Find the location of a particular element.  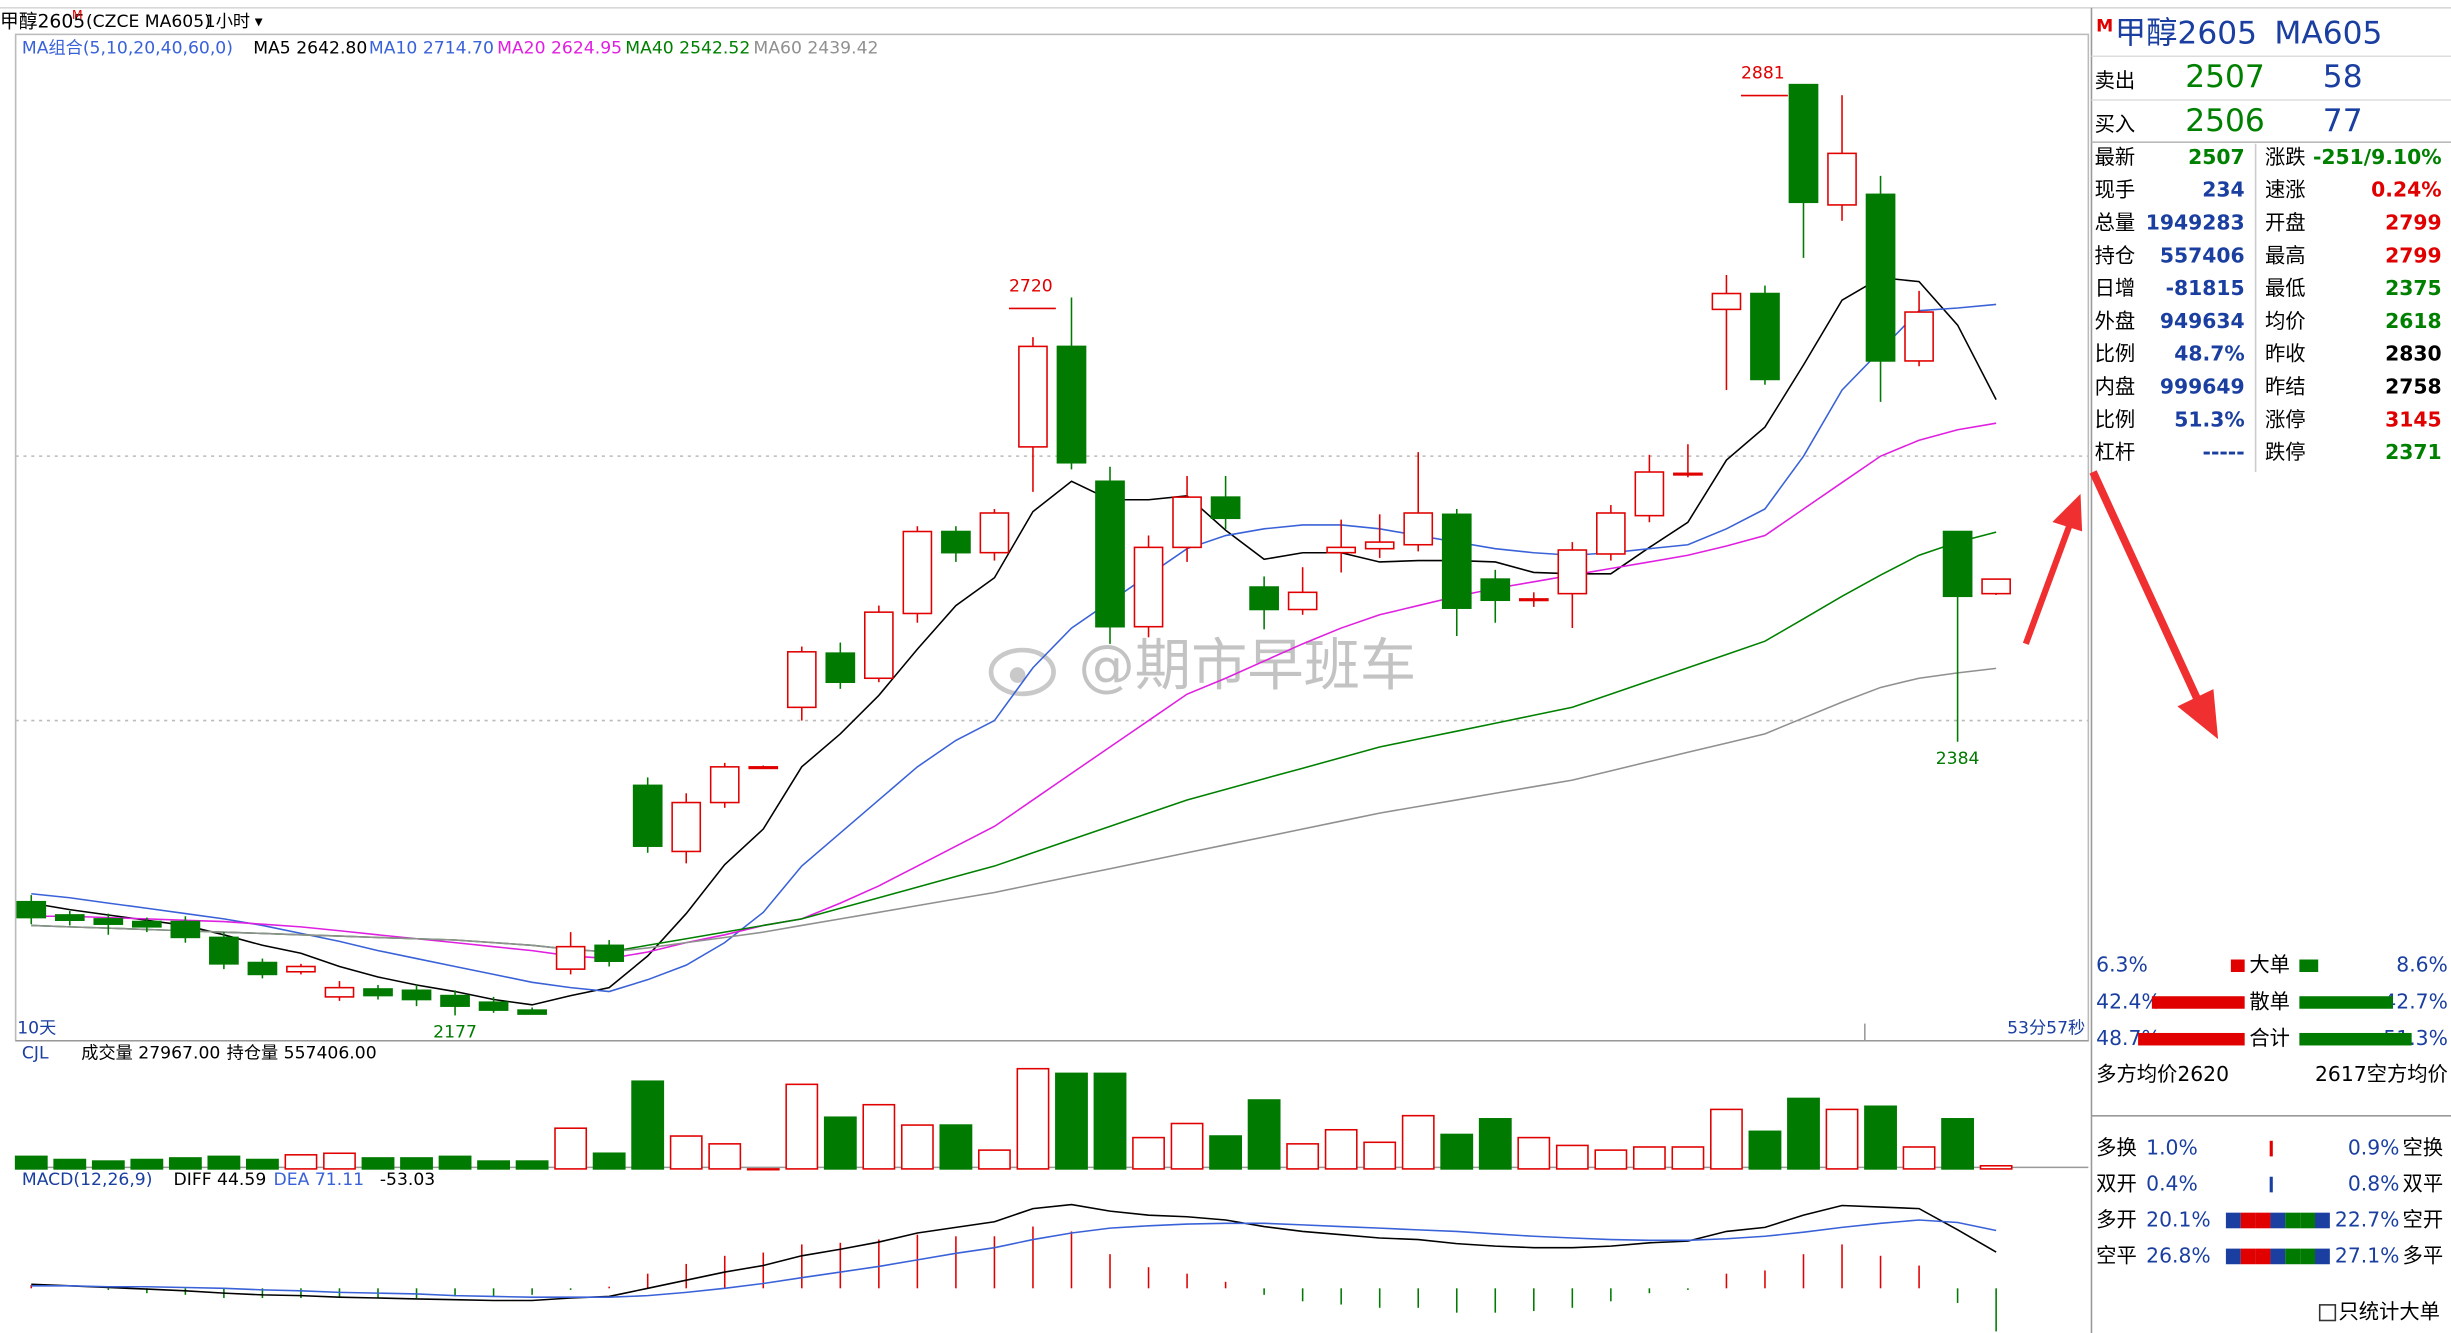

quote-value: 3145 is located at coordinates (2413, 419).